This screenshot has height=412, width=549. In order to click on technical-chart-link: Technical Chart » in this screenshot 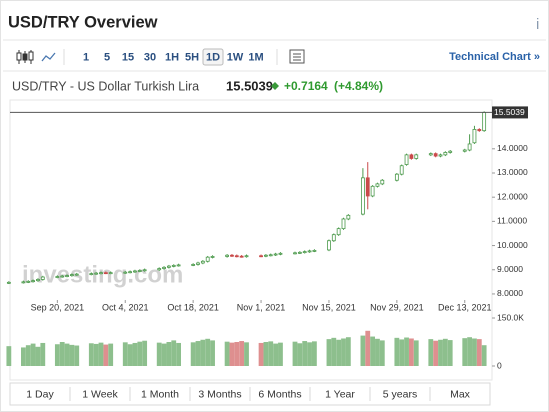, I will do `click(494, 57)`.